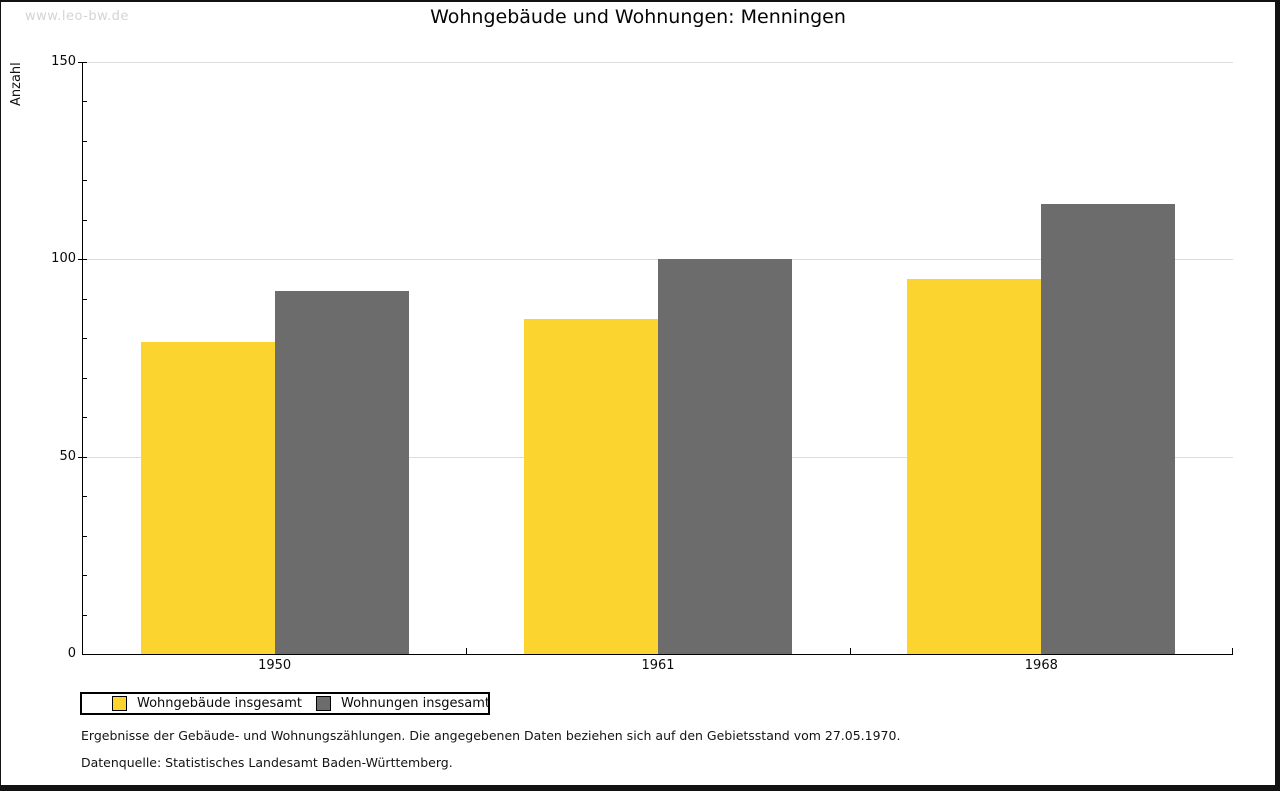 The width and height of the screenshot is (1280, 791). What do you see at coordinates (1232, 651) in the screenshot?
I see `x-axis-end-tick` at bounding box center [1232, 651].